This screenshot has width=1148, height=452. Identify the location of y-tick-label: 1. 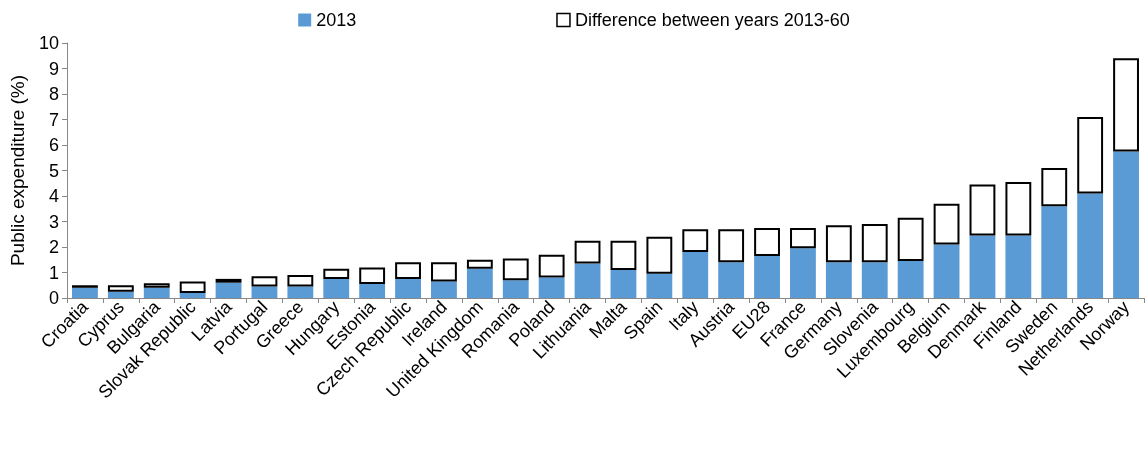
(53, 272).